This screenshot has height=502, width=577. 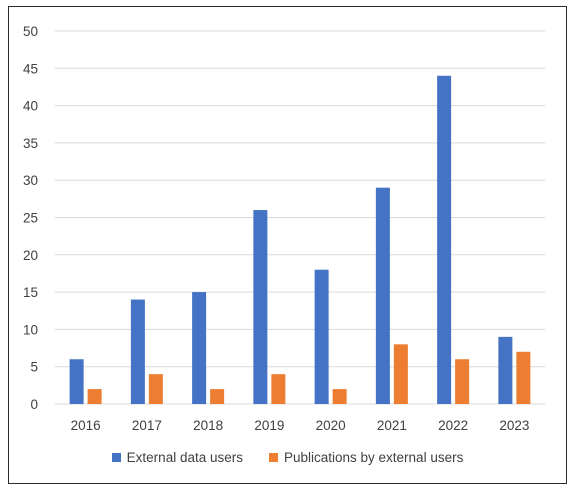 What do you see at coordinates (400, 374) in the screenshot?
I see `bar-series-2-2021` at bounding box center [400, 374].